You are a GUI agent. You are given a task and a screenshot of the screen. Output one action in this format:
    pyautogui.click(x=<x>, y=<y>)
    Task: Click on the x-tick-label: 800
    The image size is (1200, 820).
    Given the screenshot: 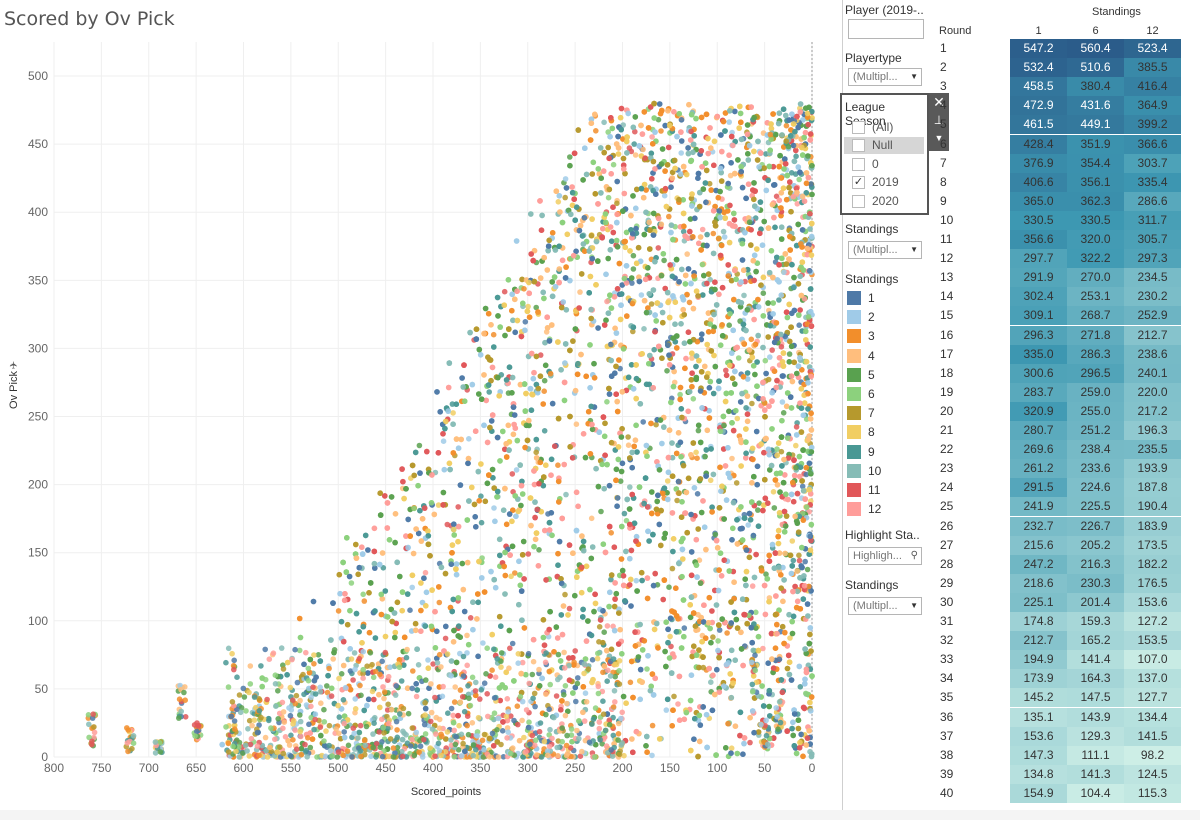 What is the action you would take?
    pyautogui.click(x=54, y=768)
    